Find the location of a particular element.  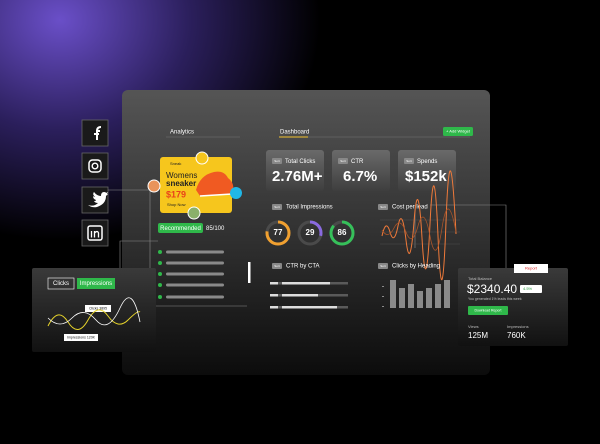

donut-value: 29 is located at coordinates (310, 232).